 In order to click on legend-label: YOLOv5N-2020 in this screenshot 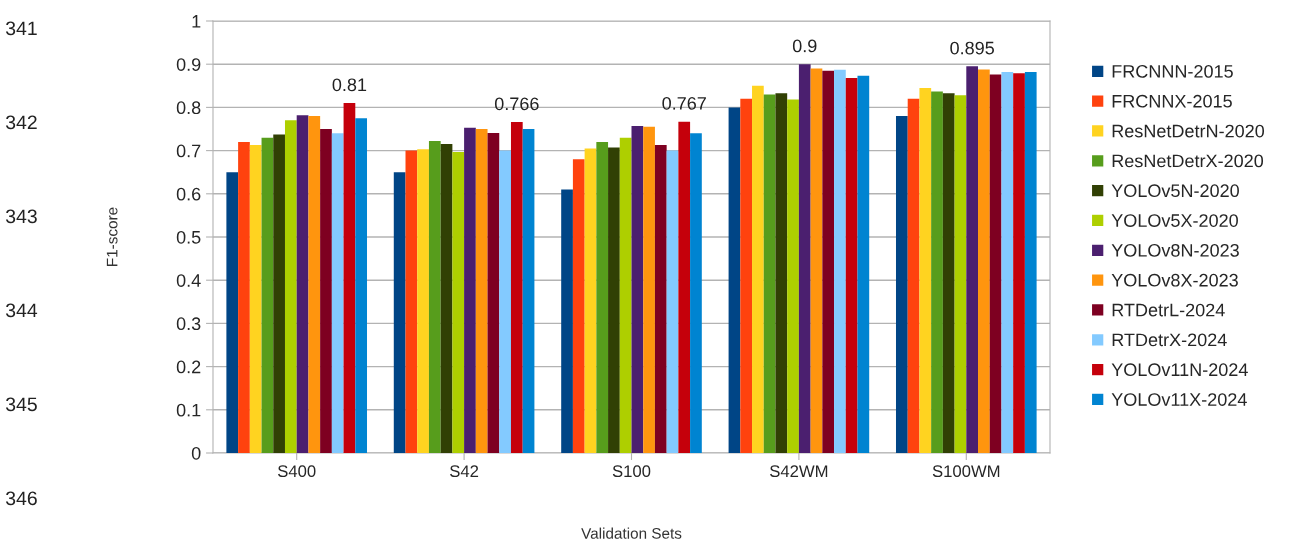, I will do `click(1175, 191)`.